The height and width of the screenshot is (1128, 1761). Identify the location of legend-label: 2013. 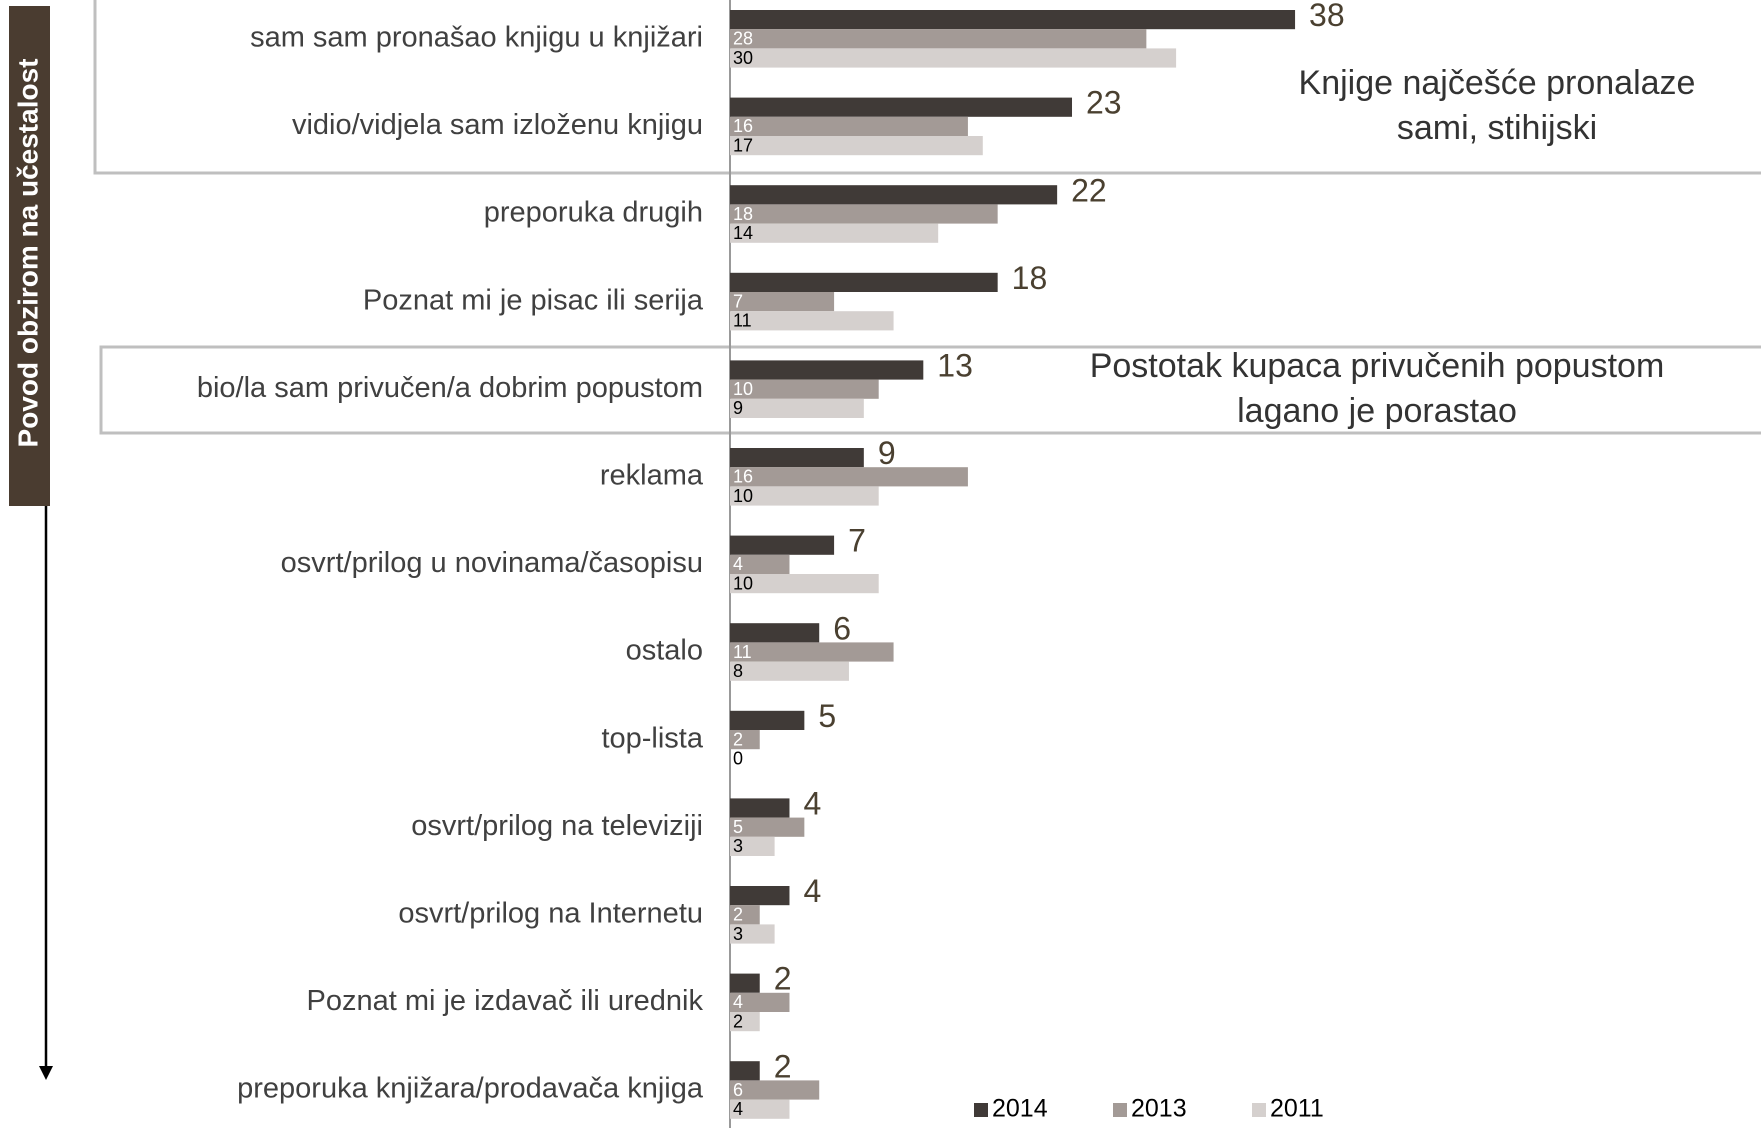
(1159, 1109).